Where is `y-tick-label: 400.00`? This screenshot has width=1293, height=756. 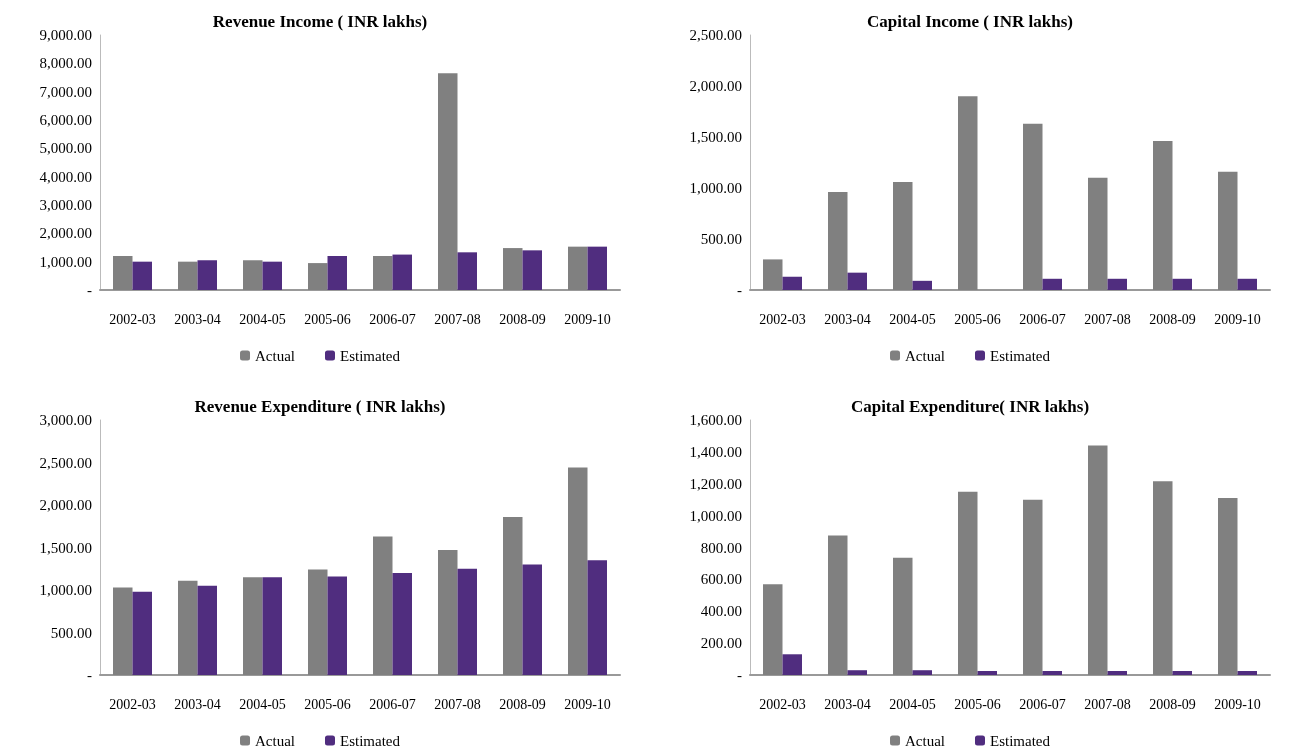
y-tick-label: 400.00 is located at coordinates (721, 611).